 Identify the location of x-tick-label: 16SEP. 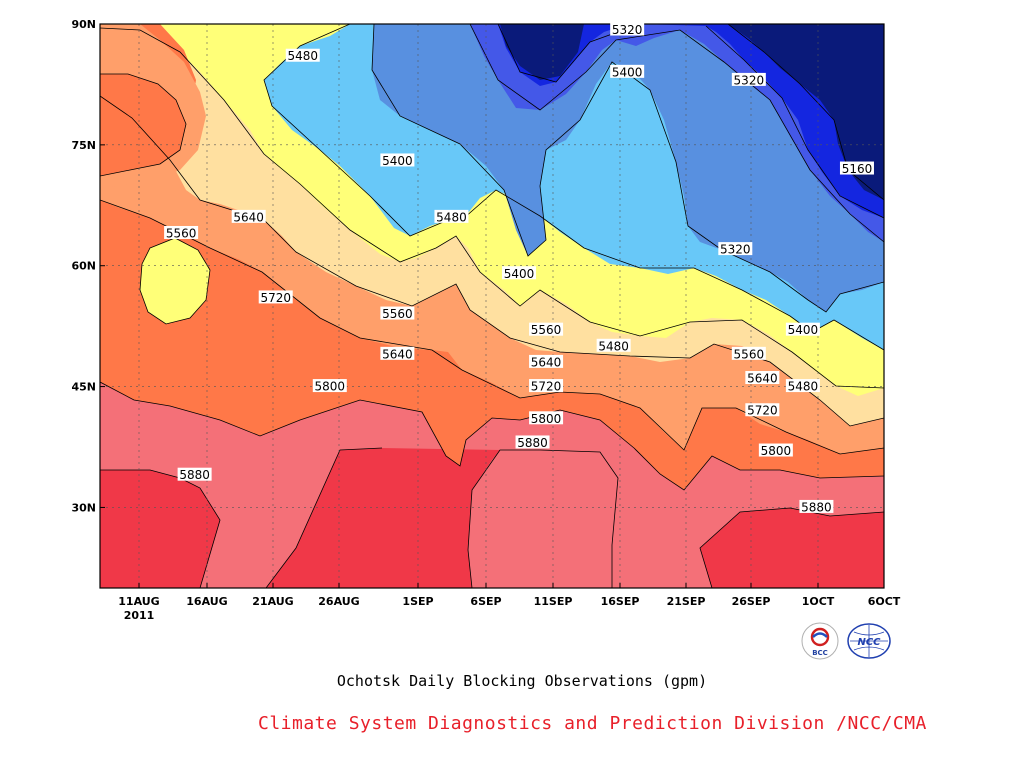
(620, 601).